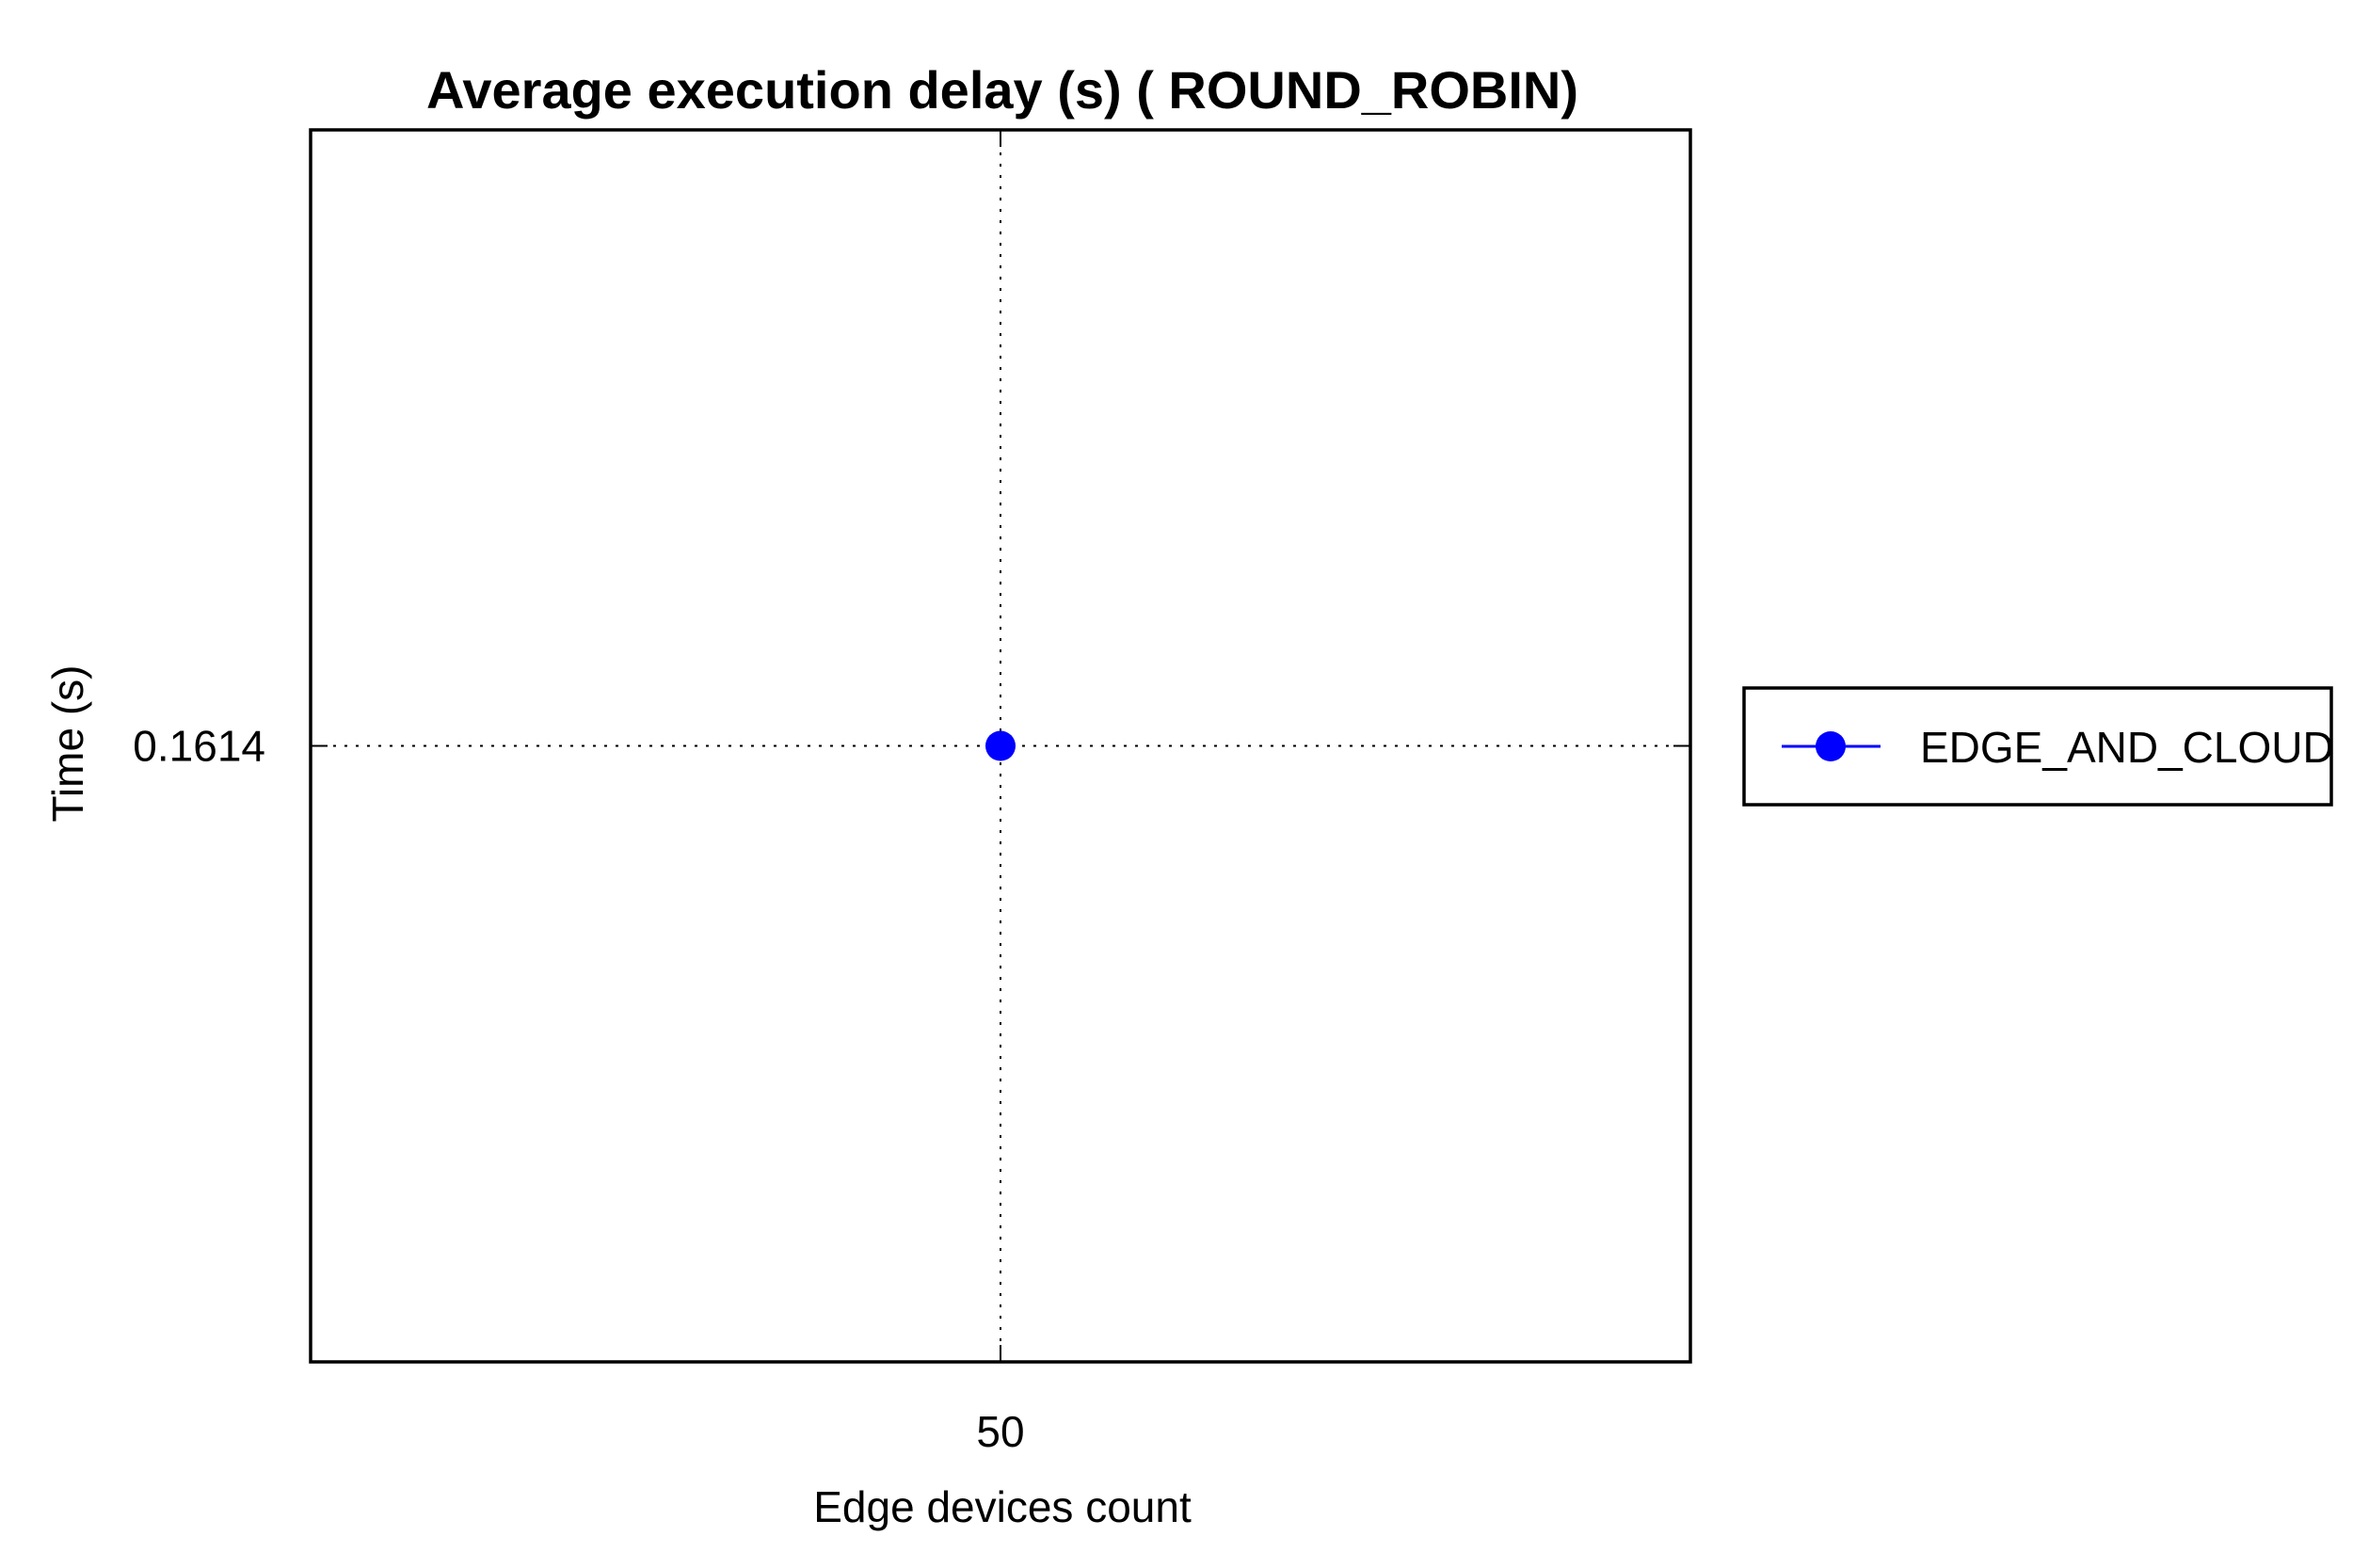 Image resolution: width=2353 pixels, height=1568 pixels. Describe the element at coordinates (1000, 1431) in the screenshot. I see `x-tick-label: 50` at that location.